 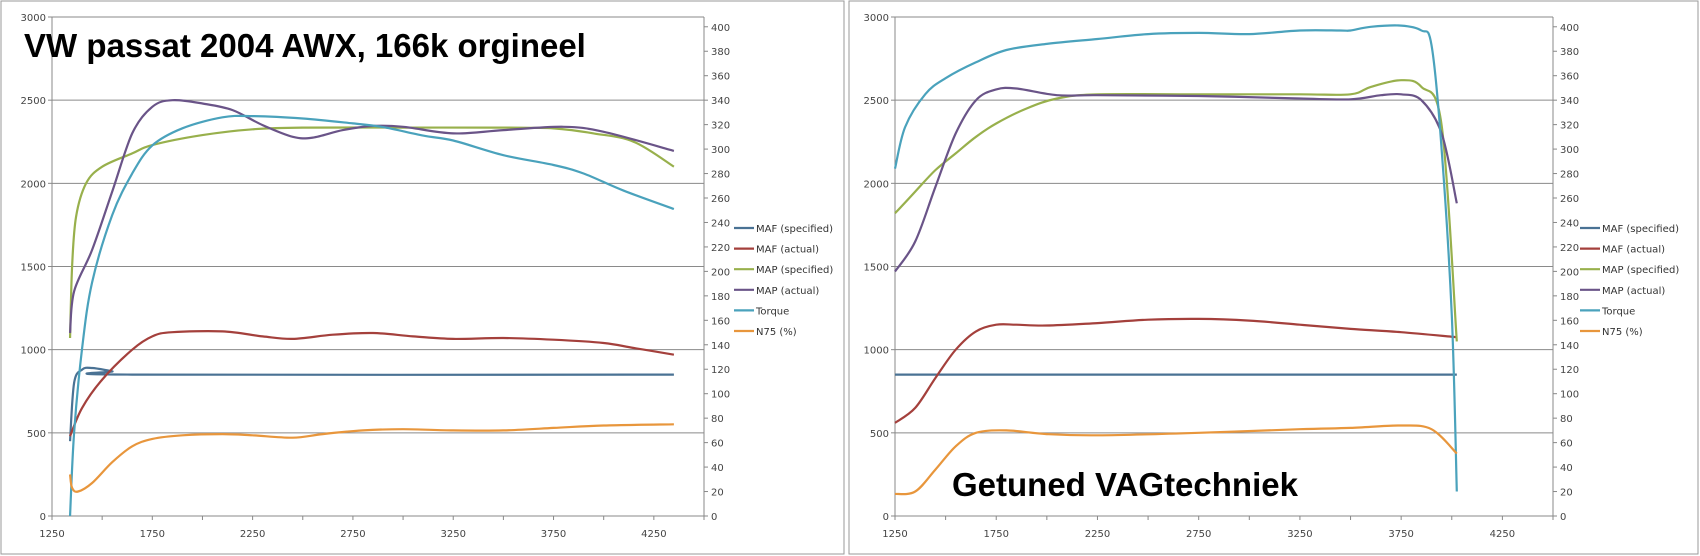 I want to click on chart-title-right: Getuned VAGtechniek, so click(x=1125, y=484).